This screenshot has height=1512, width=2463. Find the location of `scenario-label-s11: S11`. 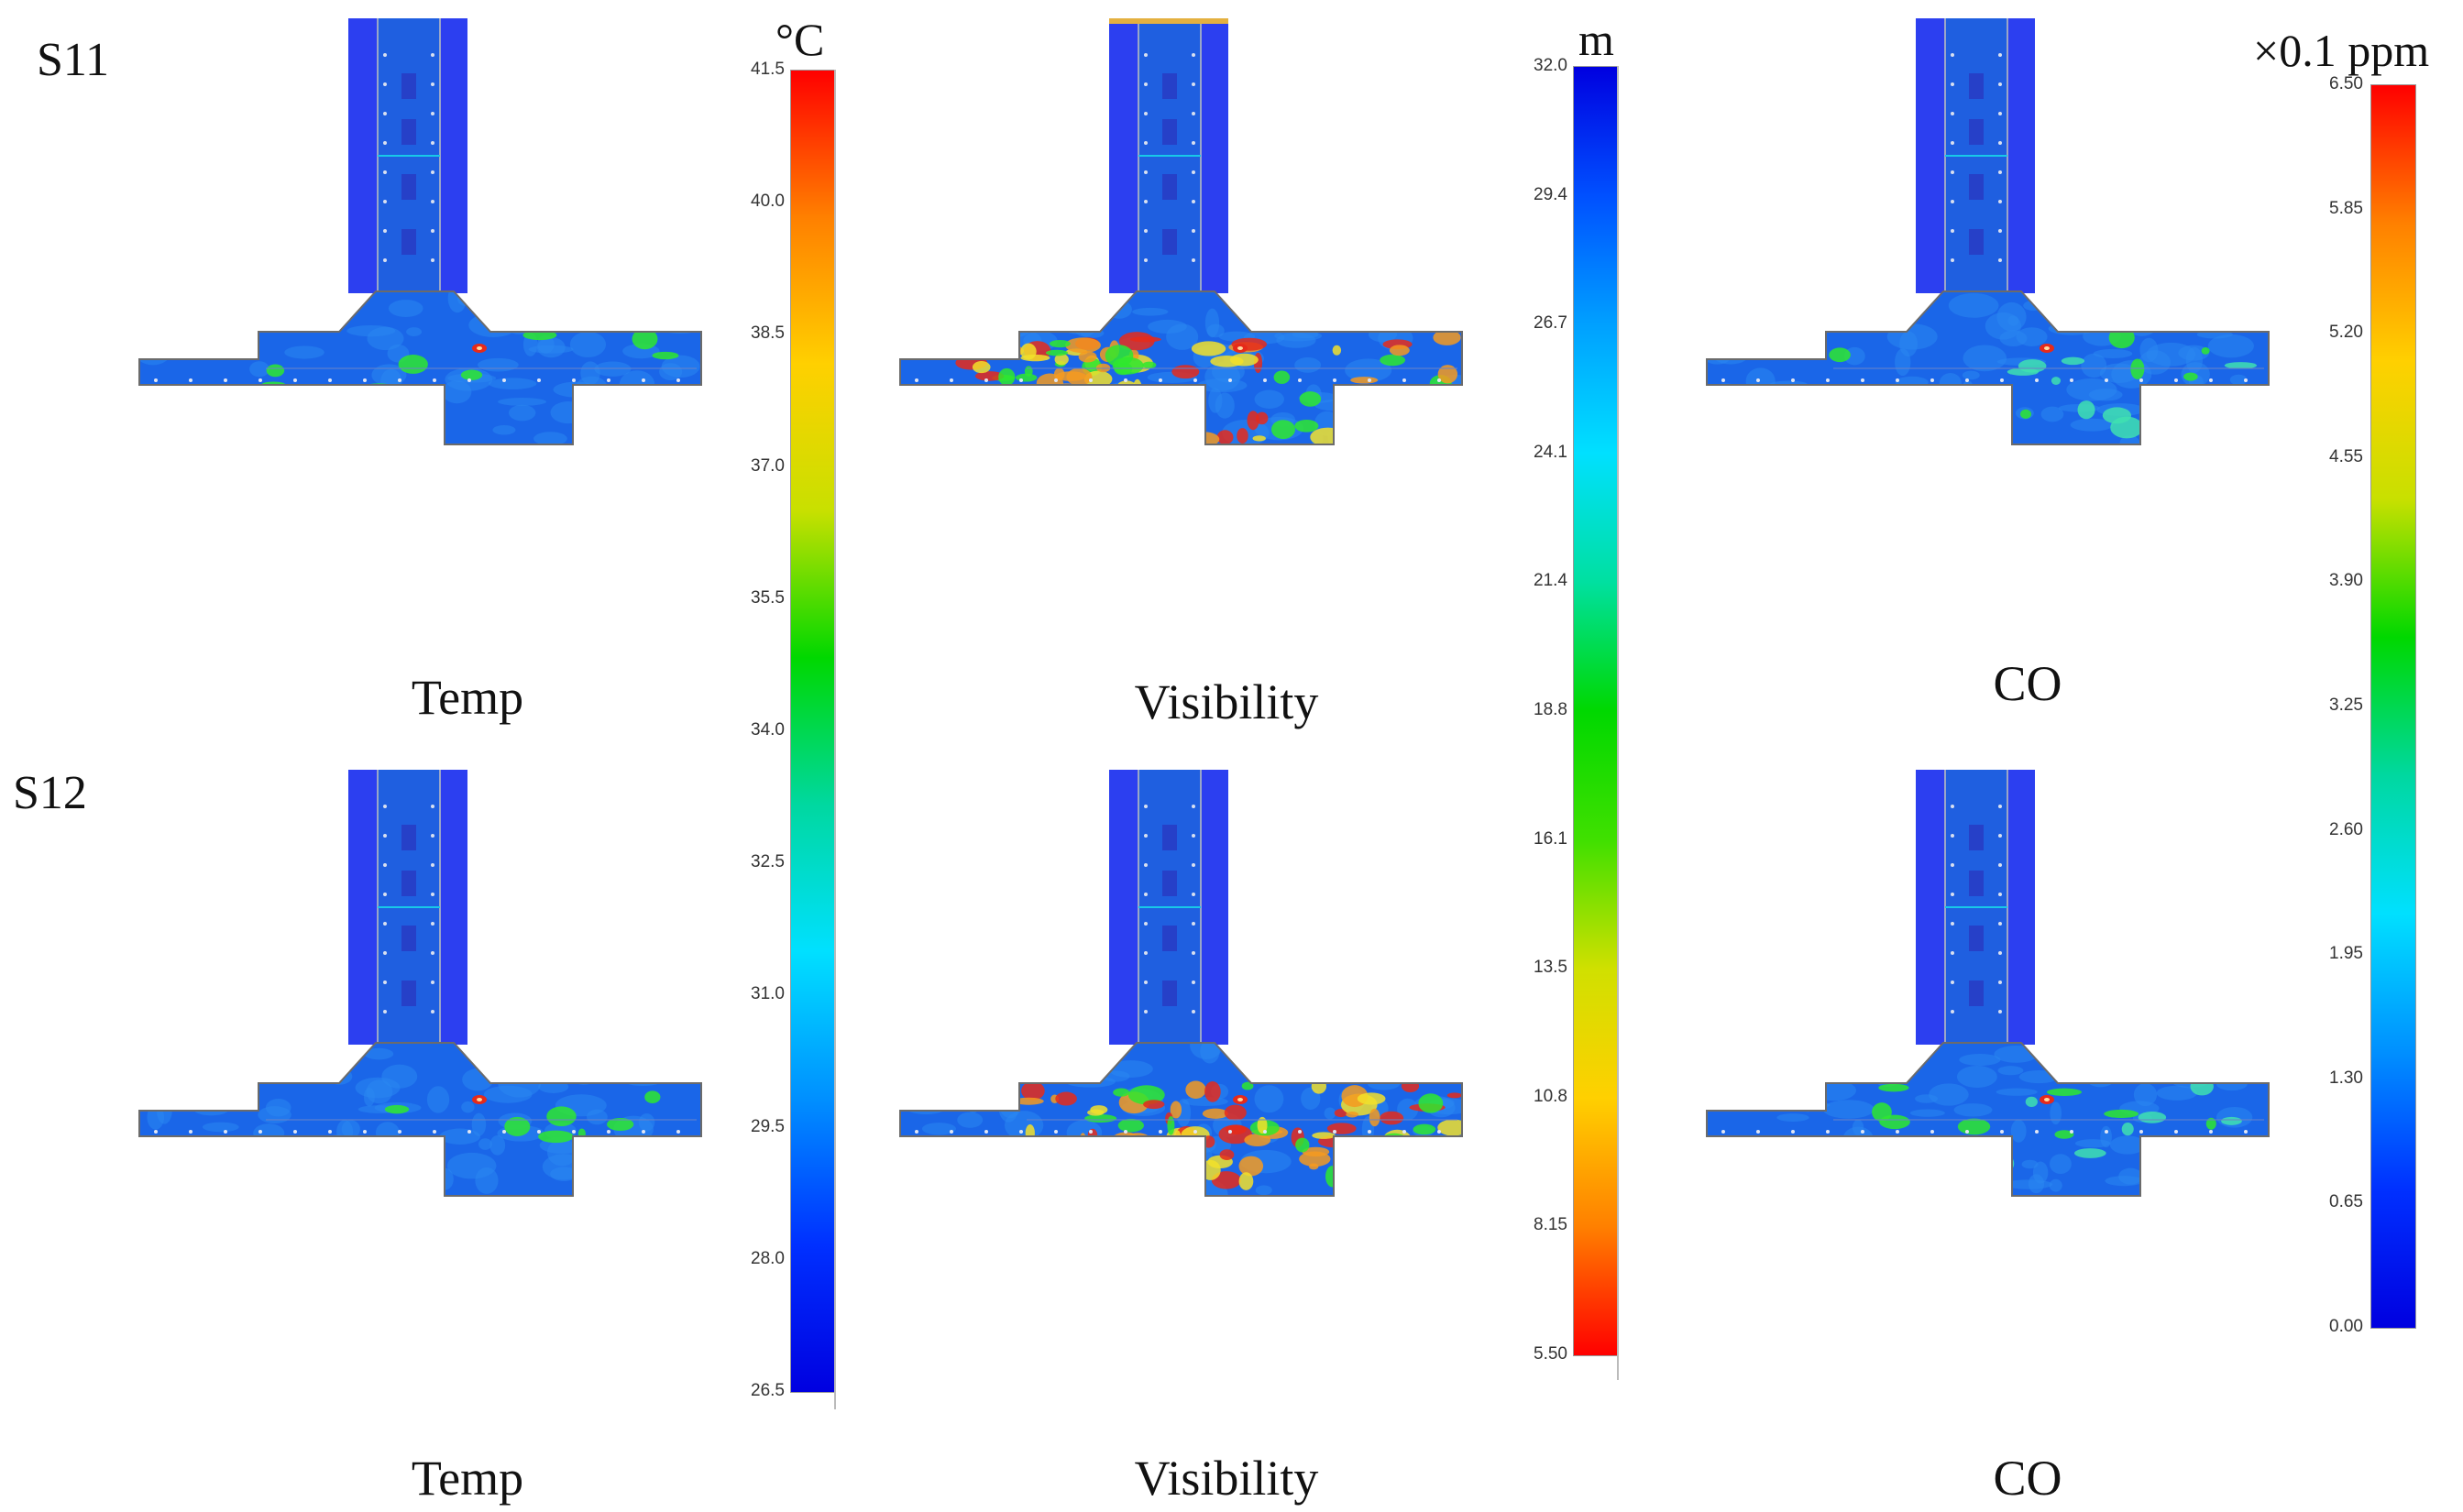

scenario-label-s11: S11 is located at coordinates (73, 60).